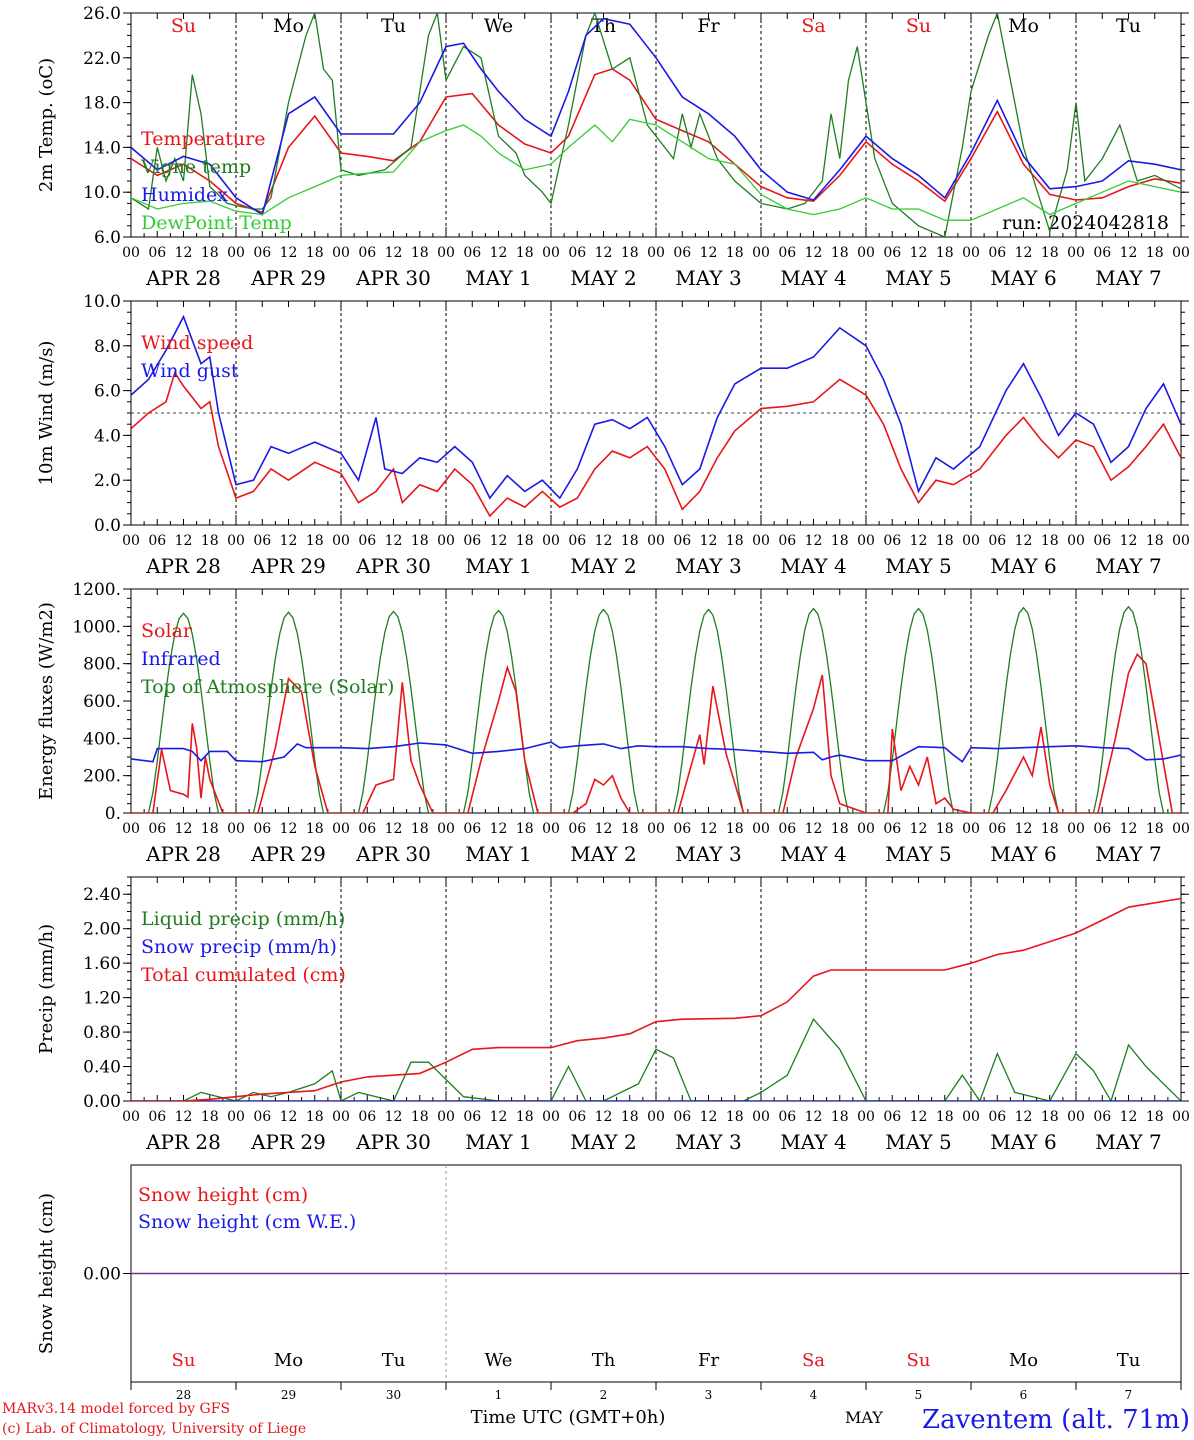 This screenshot has height=1440, width=1194. I want to click on date-label: MAY 5, so click(918, 1142).